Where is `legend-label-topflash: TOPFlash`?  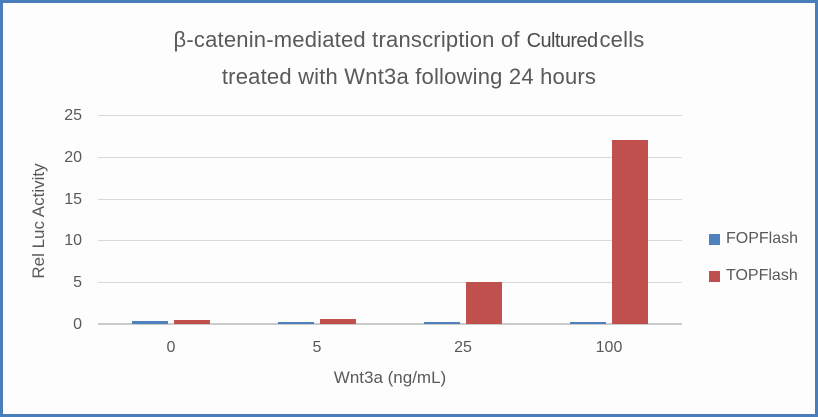 legend-label-topflash: TOPFlash is located at coordinates (762, 275).